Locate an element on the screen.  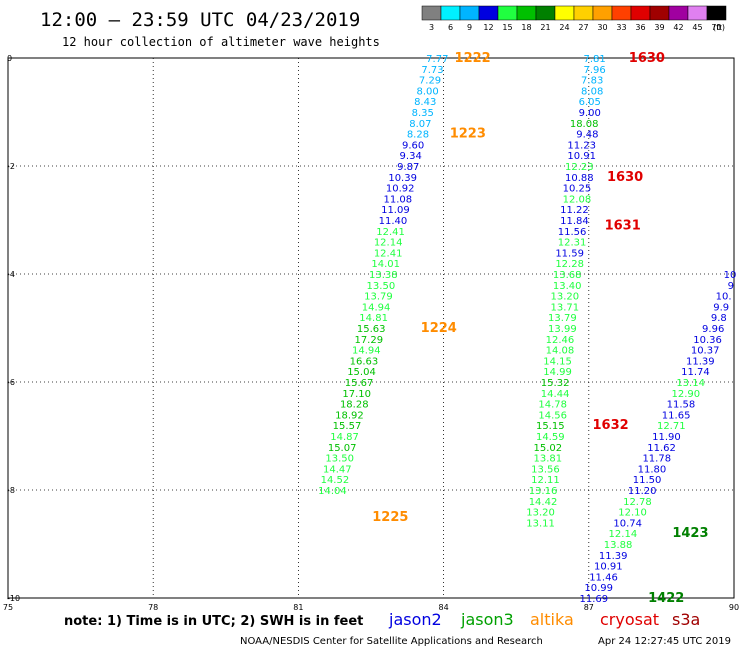
wave-height-value: 14.15 is located at coordinates (557, 361).